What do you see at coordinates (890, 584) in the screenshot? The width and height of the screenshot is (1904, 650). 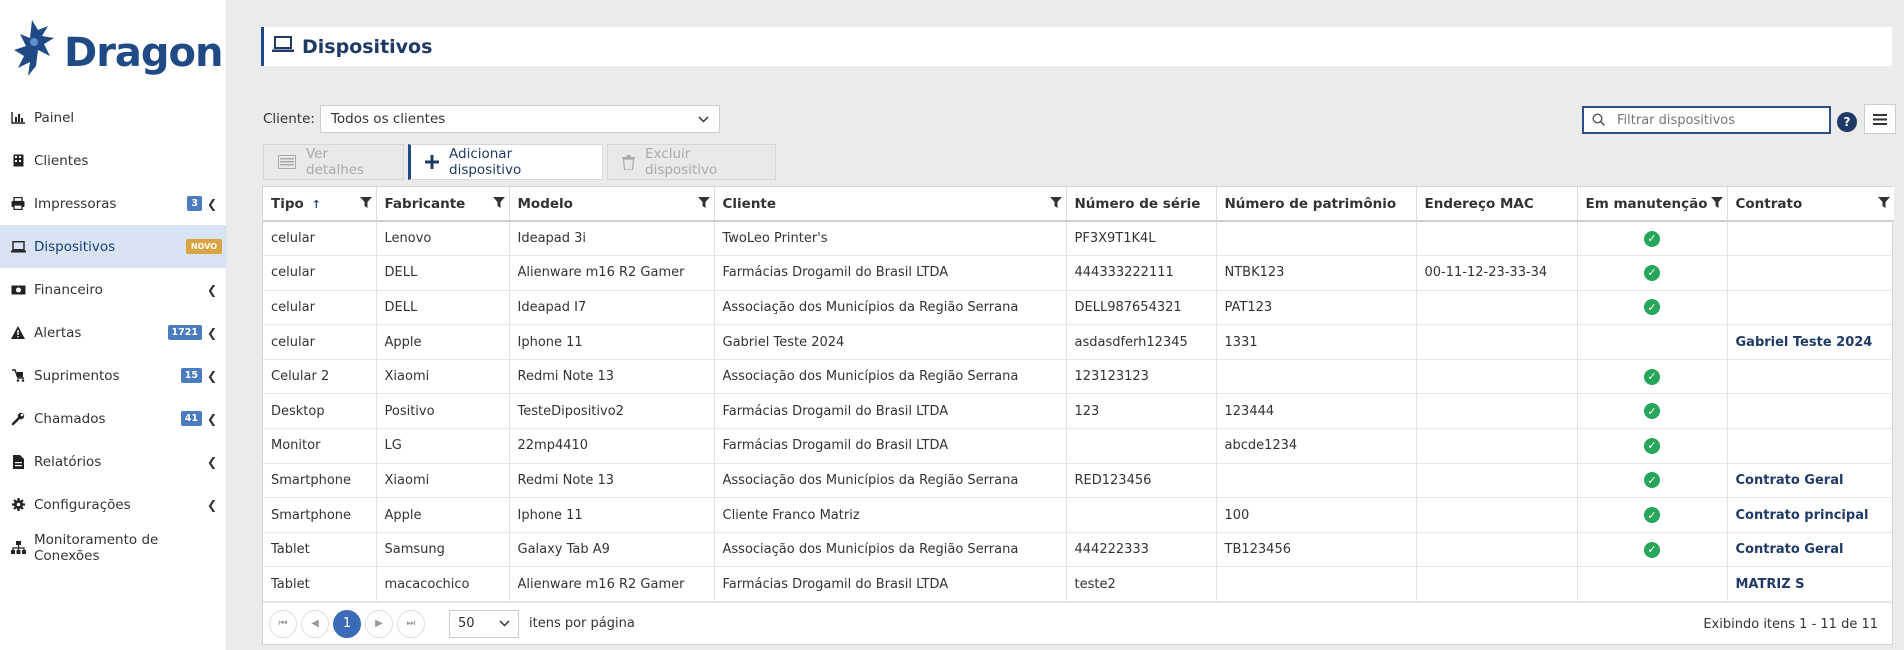 I see `cell-cliente: Farmácias Drogamil do Brasil LTDA` at bounding box center [890, 584].